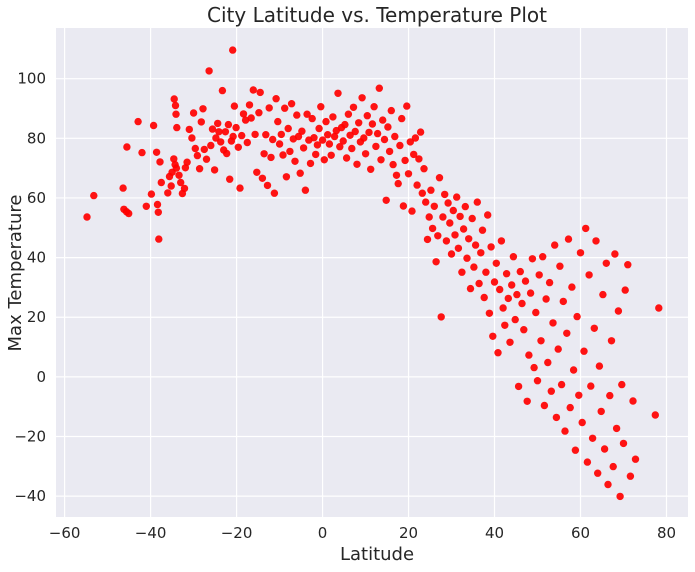  What do you see at coordinates (377, 15) in the screenshot?
I see `chart-title: City Latitude vs. Temperature Plot` at bounding box center [377, 15].